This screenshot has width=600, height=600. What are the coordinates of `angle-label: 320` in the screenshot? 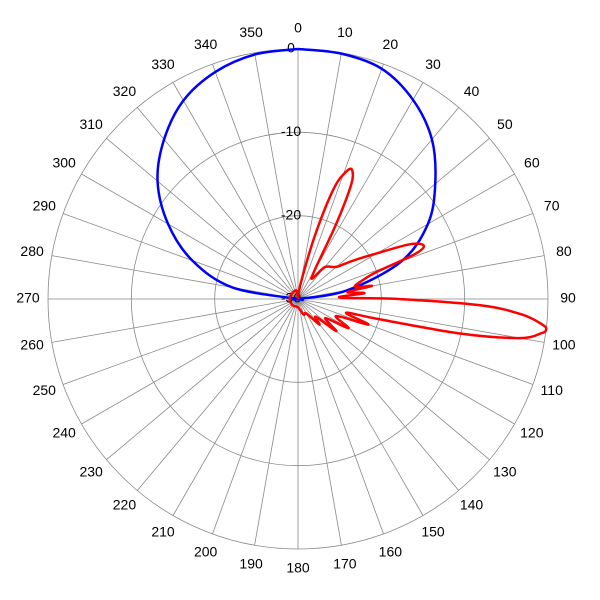 It's located at (125, 91).